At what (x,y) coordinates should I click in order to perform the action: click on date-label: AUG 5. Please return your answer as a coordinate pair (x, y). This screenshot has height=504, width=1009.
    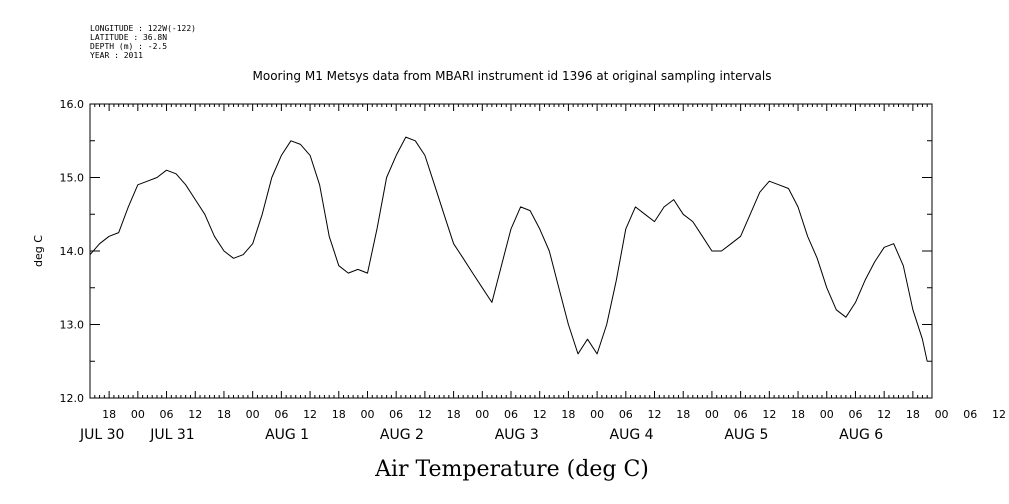
    Looking at the image, I should click on (746, 435).